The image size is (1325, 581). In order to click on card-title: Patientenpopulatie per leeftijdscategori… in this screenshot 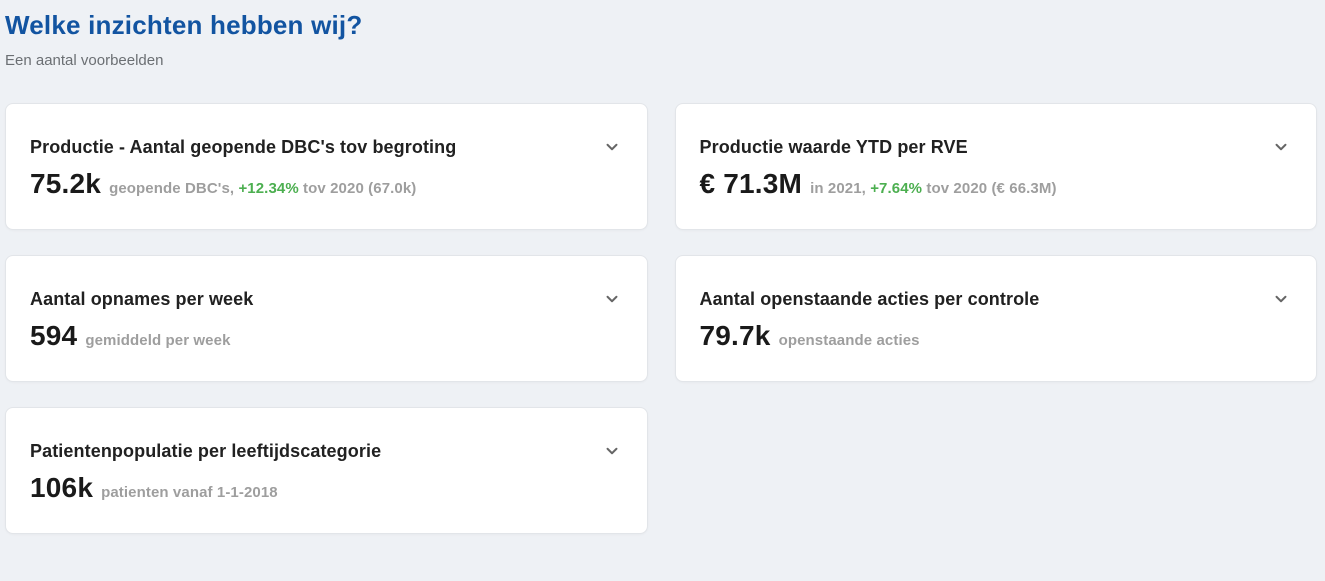, I will do `click(206, 451)`.